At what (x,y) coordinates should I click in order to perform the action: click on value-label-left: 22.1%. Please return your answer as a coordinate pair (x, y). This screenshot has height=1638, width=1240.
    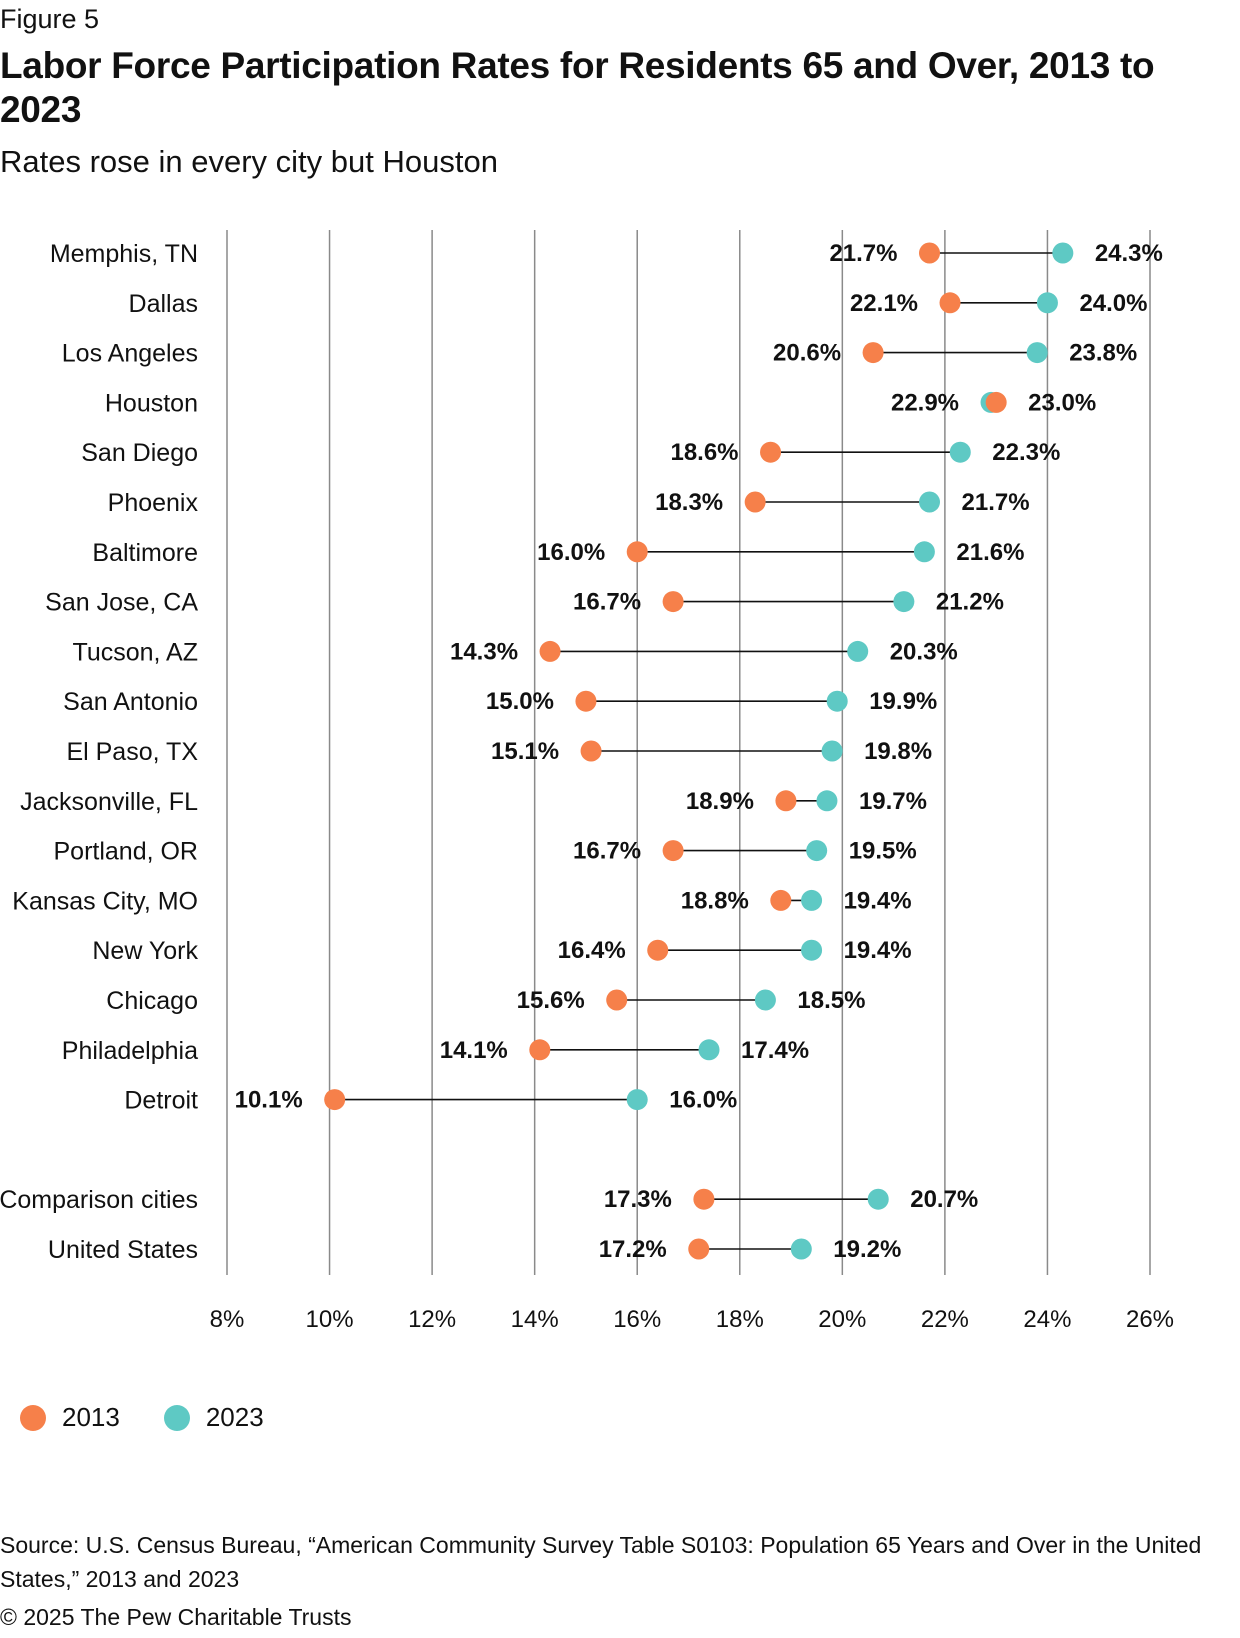
    Looking at the image, I should click on (884, 303).